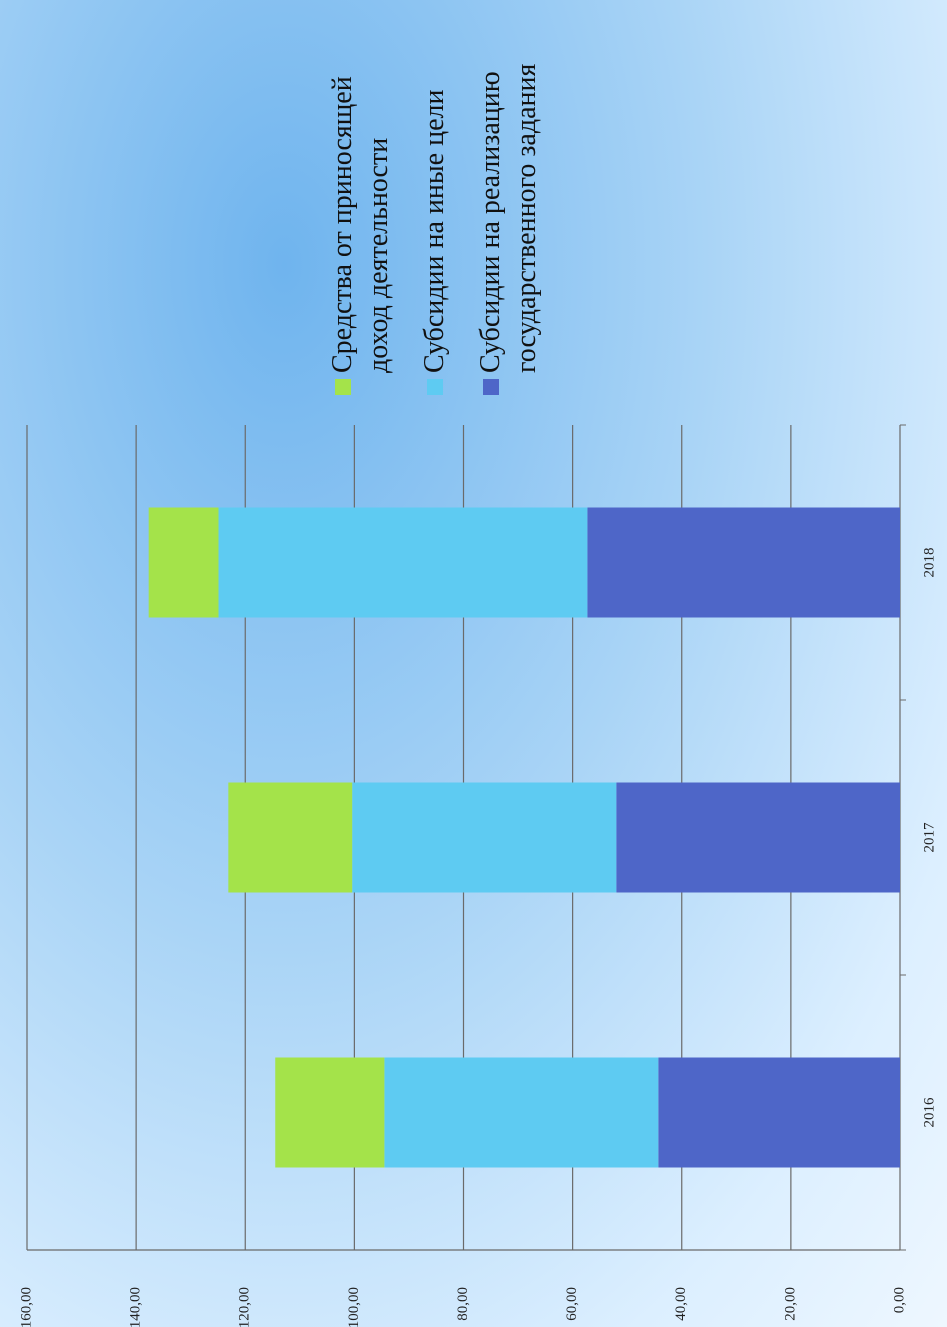 The height and width of the screenshot is (1327, 947). Describe the element at coordinates (681, 1304) in the screenshot. I see `y-tick-label: 40,00` at that location.